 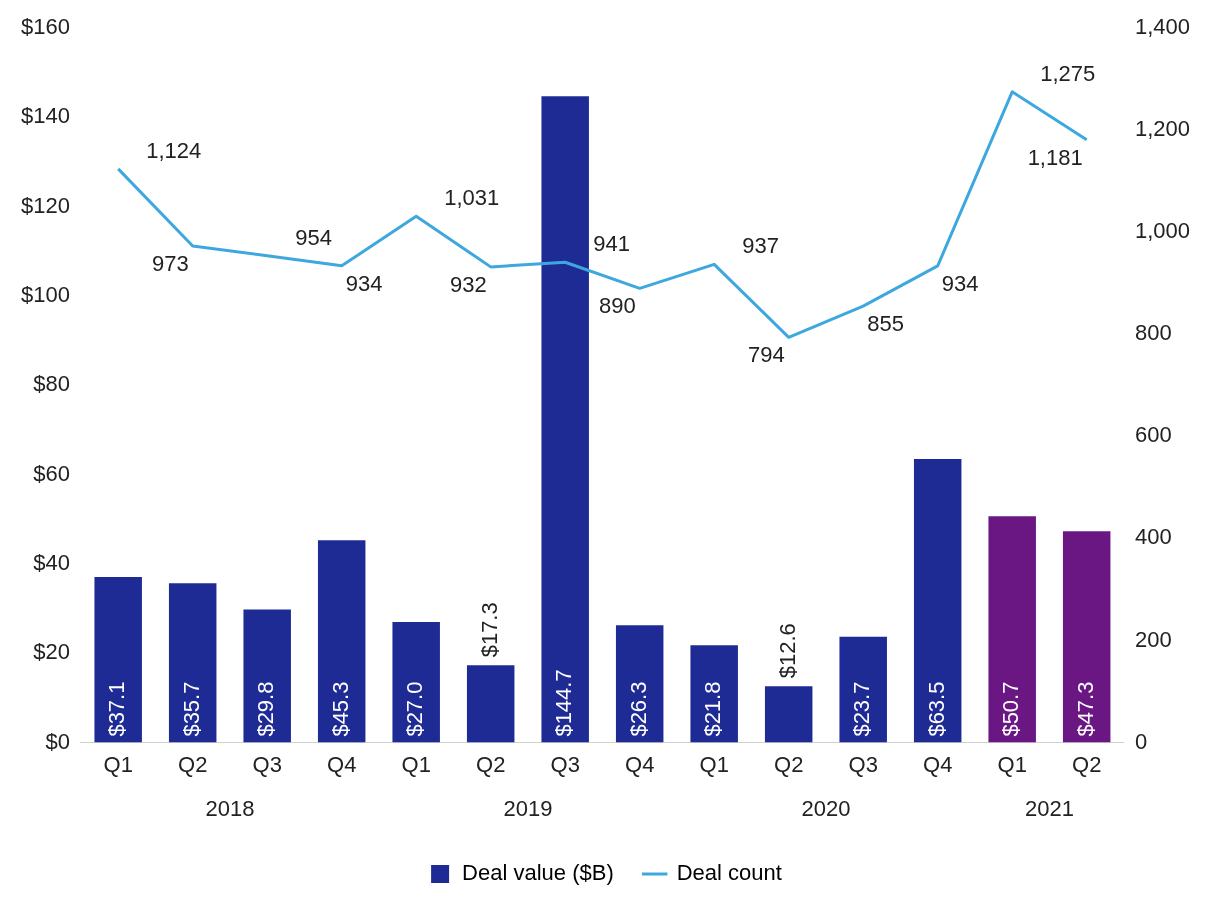 What do you see at coordinates (45, 27) in the screenshot?
I see `y-tick-label: $160` at bounding box center [45, 27].